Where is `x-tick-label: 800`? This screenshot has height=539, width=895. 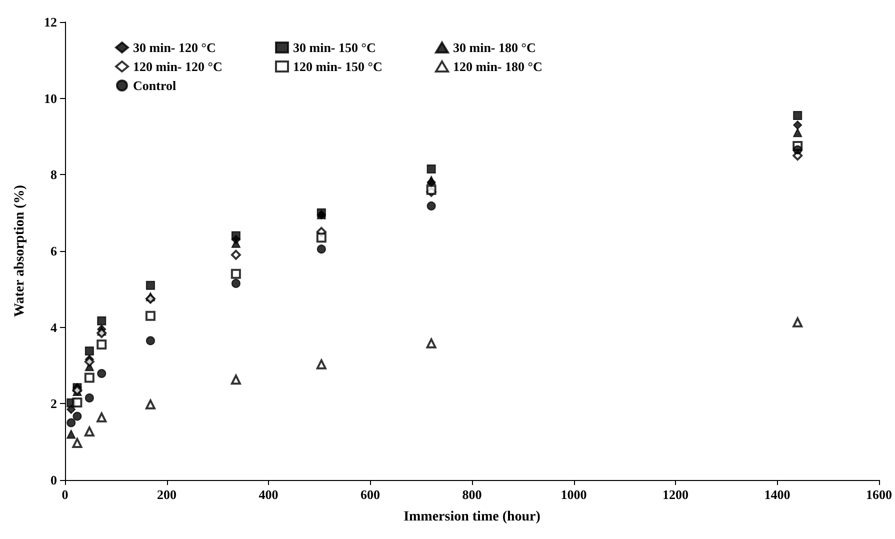 x-tick-label: 800 is located at coordinates (472, 494).